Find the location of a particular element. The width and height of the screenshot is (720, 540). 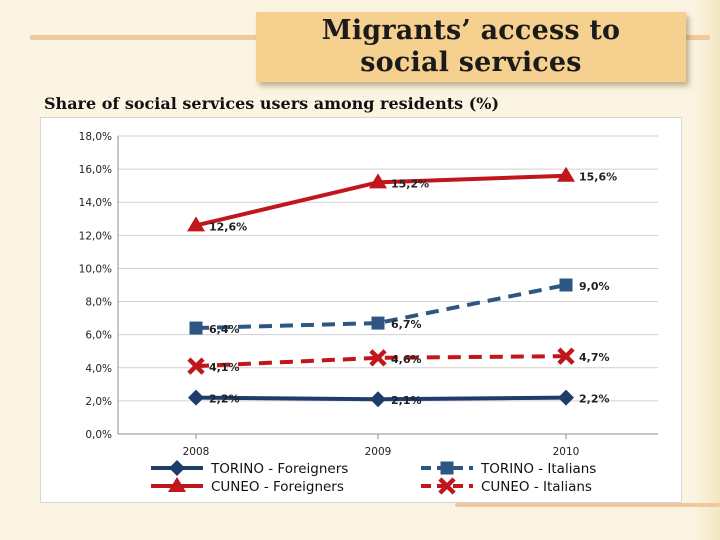

y-tick-label: 2,0% is located at coordinates (98, 402).